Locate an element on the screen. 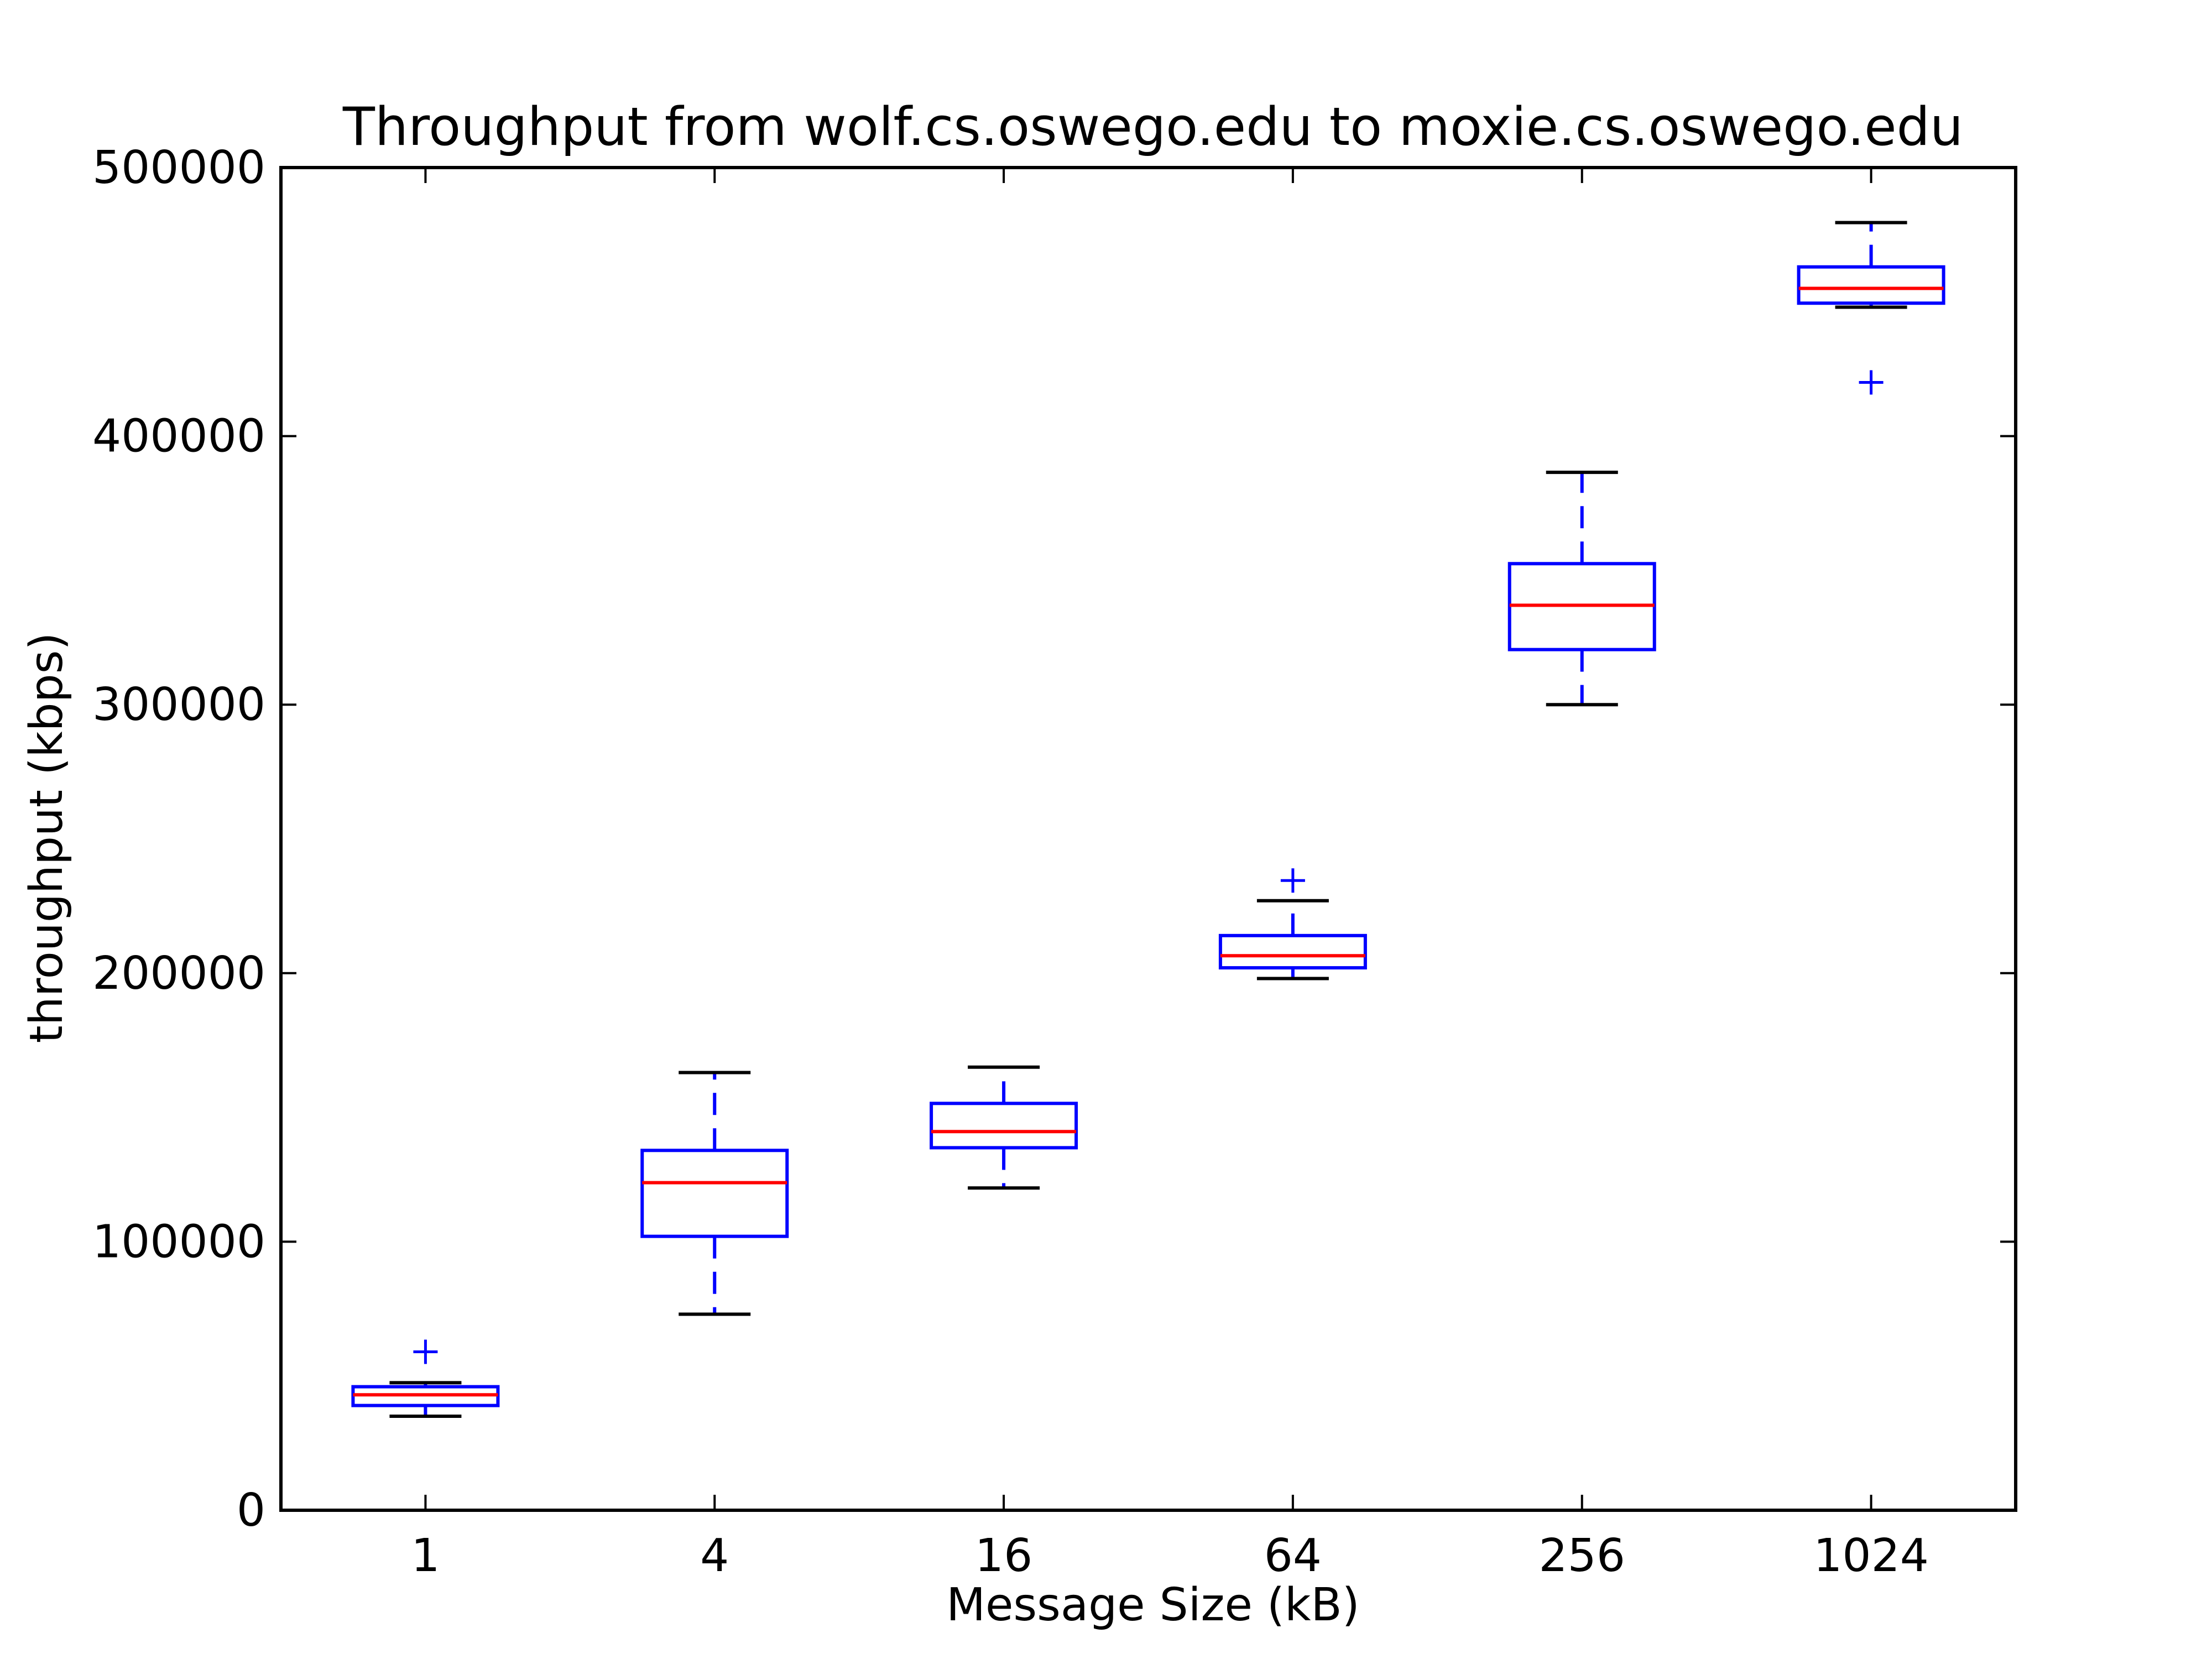 This screenshot has height=1659, width=2212. x-tick-label: 256 is located at coordinates (1582, 1556).